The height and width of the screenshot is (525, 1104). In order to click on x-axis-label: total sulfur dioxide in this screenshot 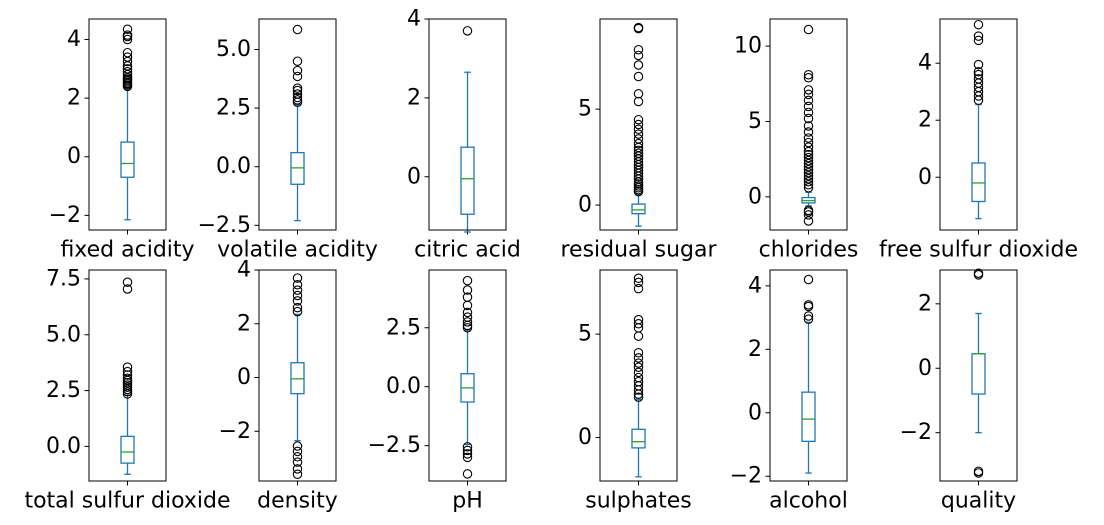, I will do `click(127, 501)`.